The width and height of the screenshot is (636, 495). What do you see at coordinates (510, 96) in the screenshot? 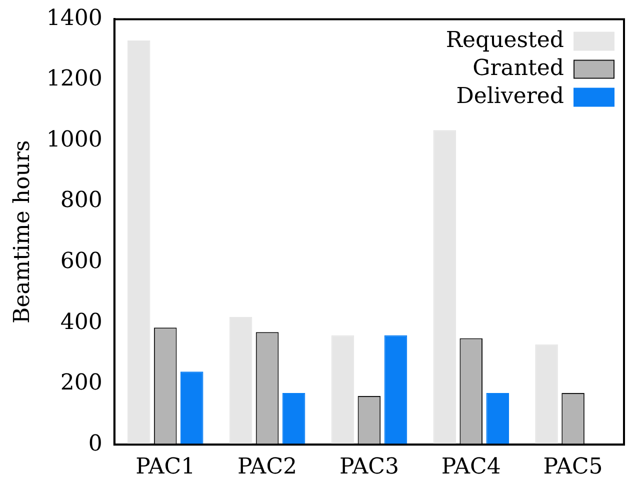
I see `legend-label: Delivered` at bounding box center [510, 96].